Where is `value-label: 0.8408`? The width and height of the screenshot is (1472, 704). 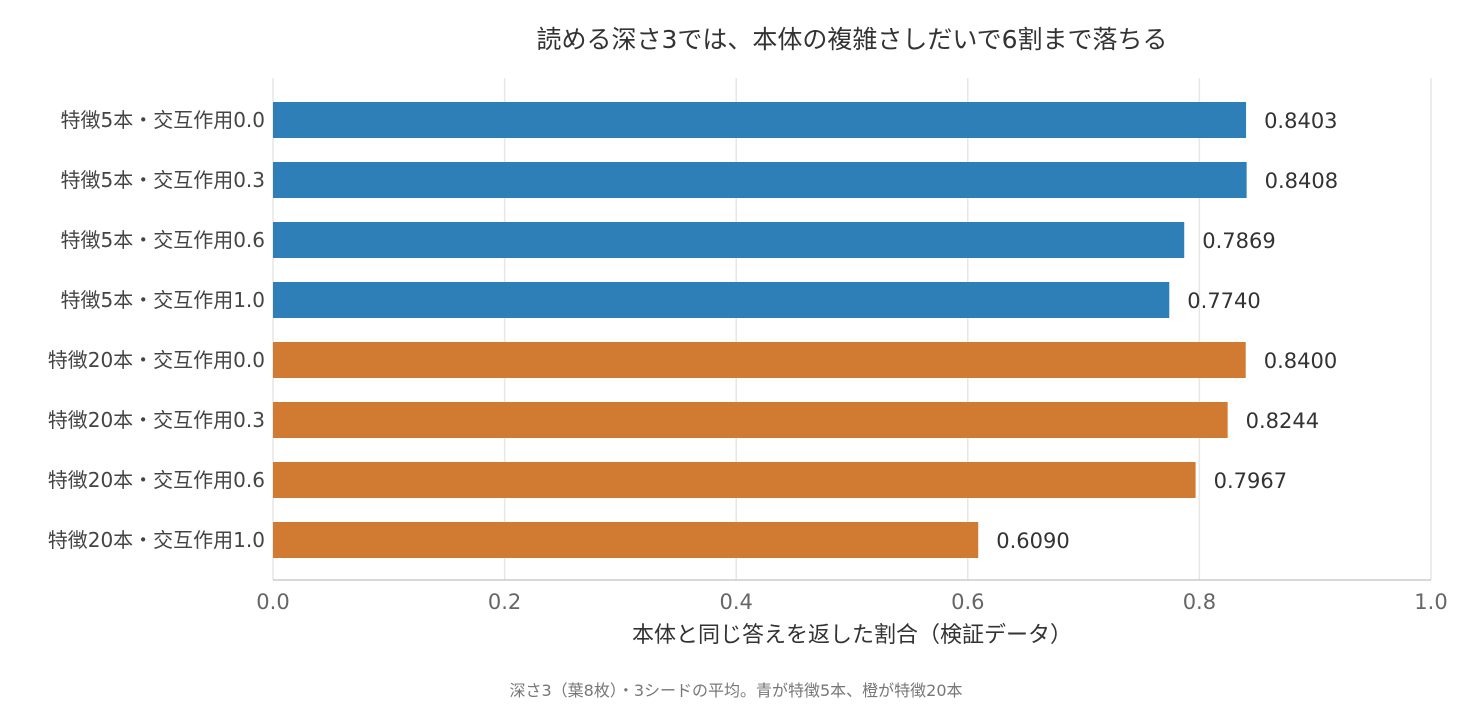 value-label: 0.8408 is located at coordinates (1301, 181).